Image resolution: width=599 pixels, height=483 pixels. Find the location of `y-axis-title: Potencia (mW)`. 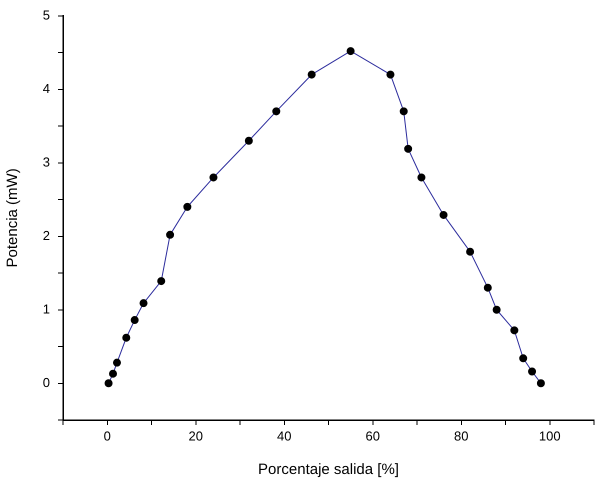

y-axis-title: Potencia (mW) is located at coordinates (13, 218).